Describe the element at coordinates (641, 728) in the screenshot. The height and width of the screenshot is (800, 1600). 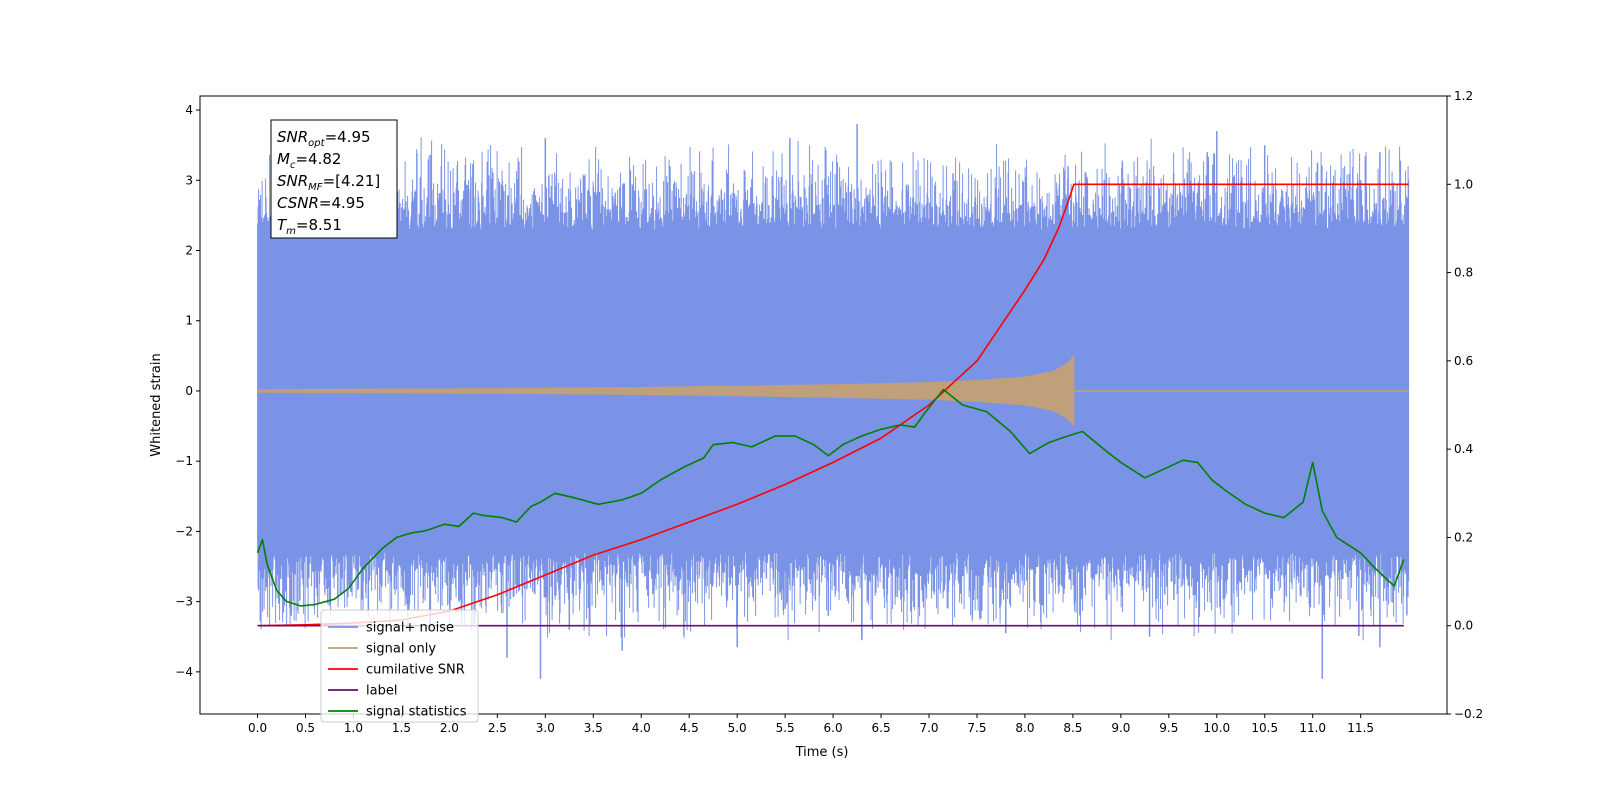
I see `x-tick-label: 4.0` at that location.